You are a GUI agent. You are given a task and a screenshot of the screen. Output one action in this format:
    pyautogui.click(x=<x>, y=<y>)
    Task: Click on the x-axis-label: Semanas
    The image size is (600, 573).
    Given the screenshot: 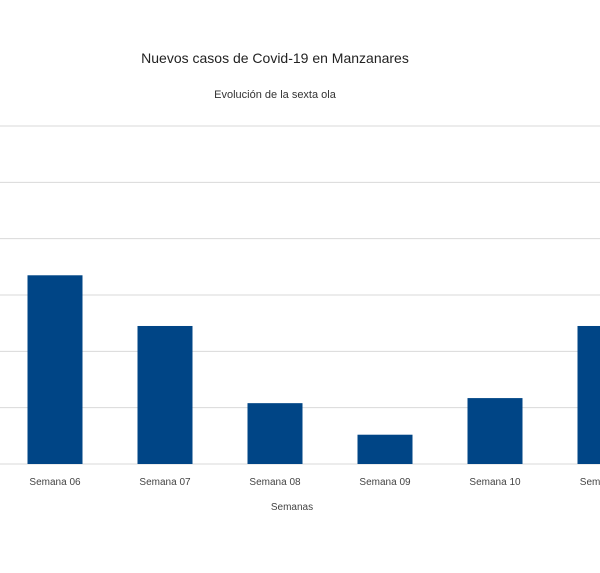 What is the action you would take?
    pyautogui.click(x=292, y=507)
    